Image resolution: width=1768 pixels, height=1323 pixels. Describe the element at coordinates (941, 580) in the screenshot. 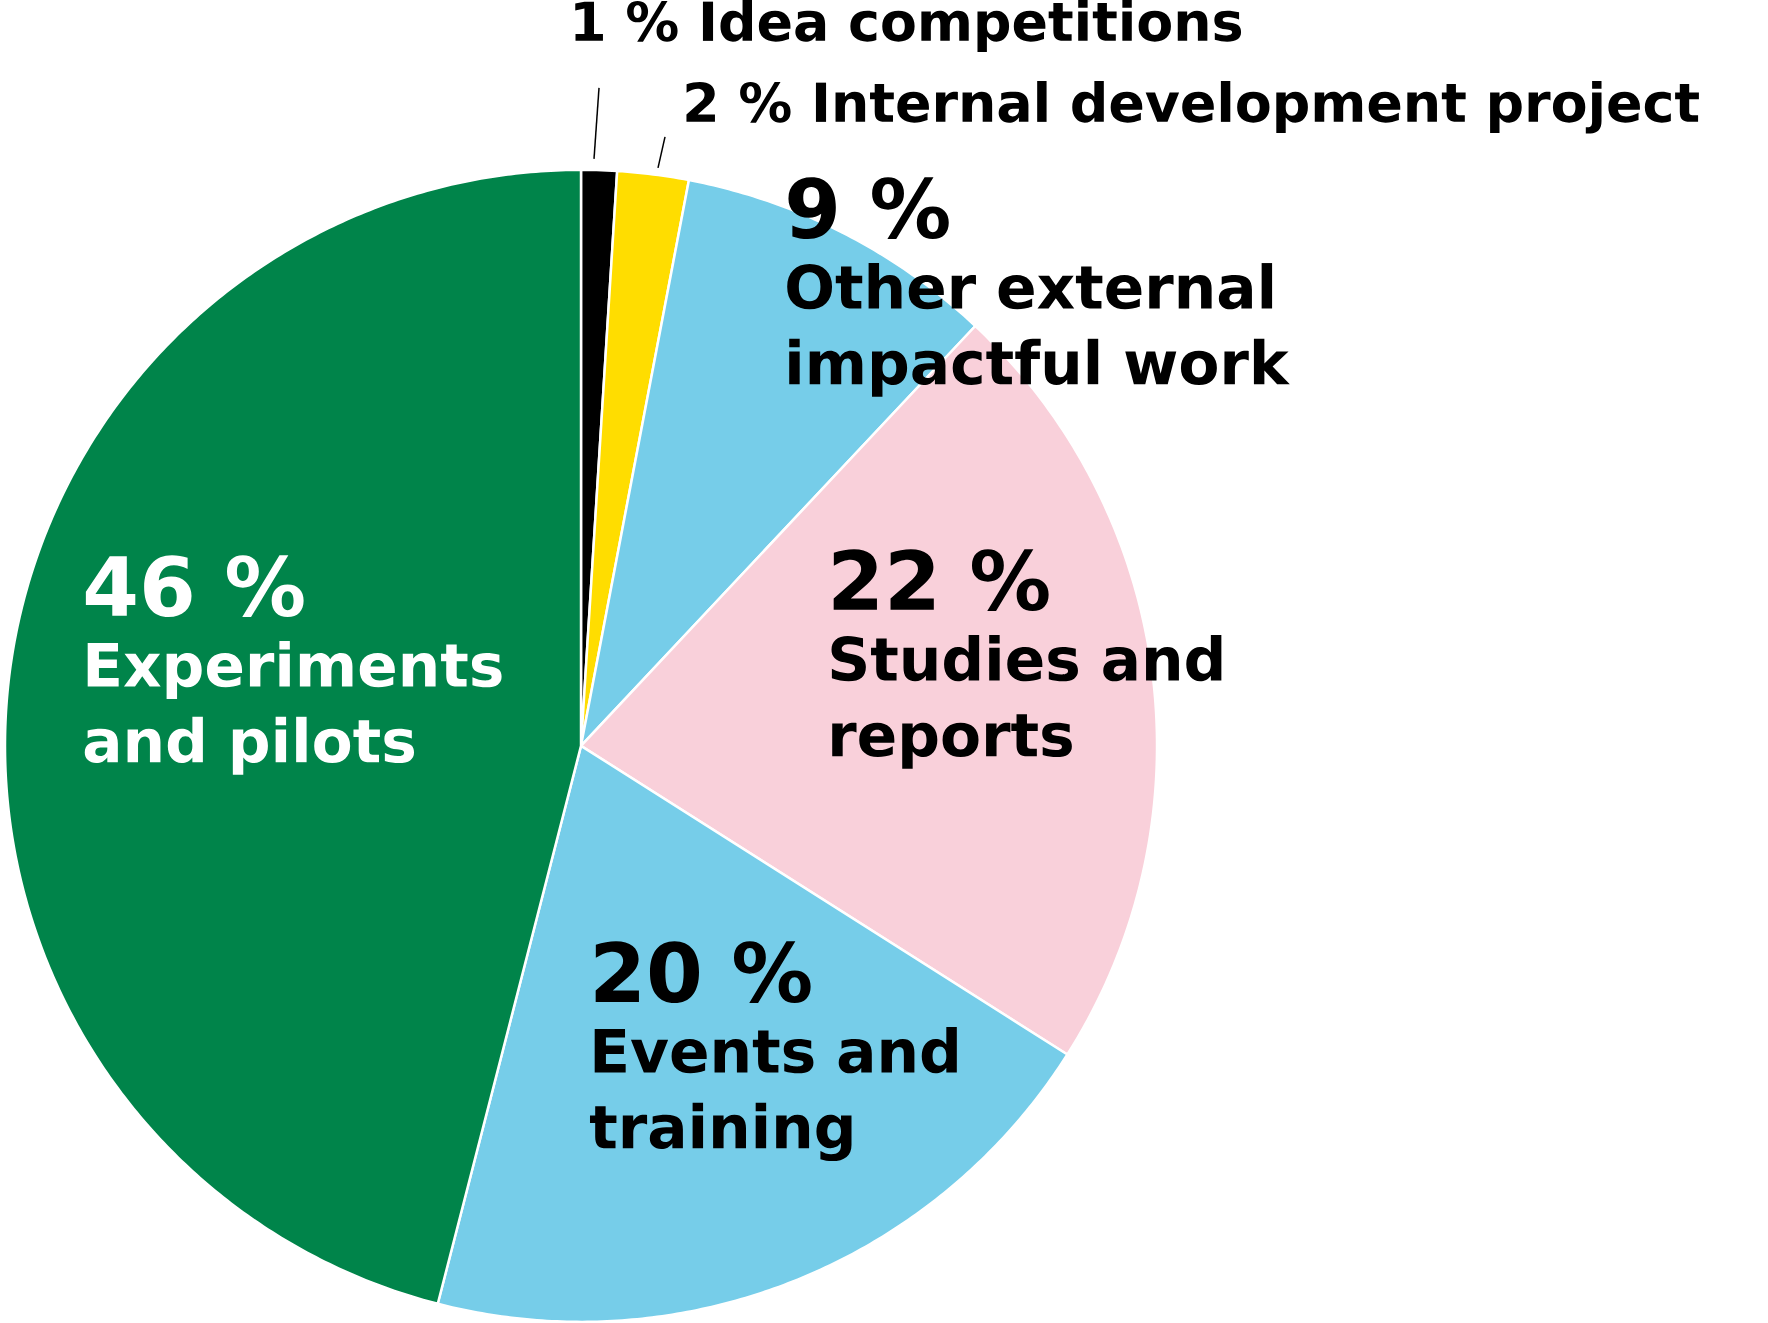

I see `data-label: 22 %` at that location.